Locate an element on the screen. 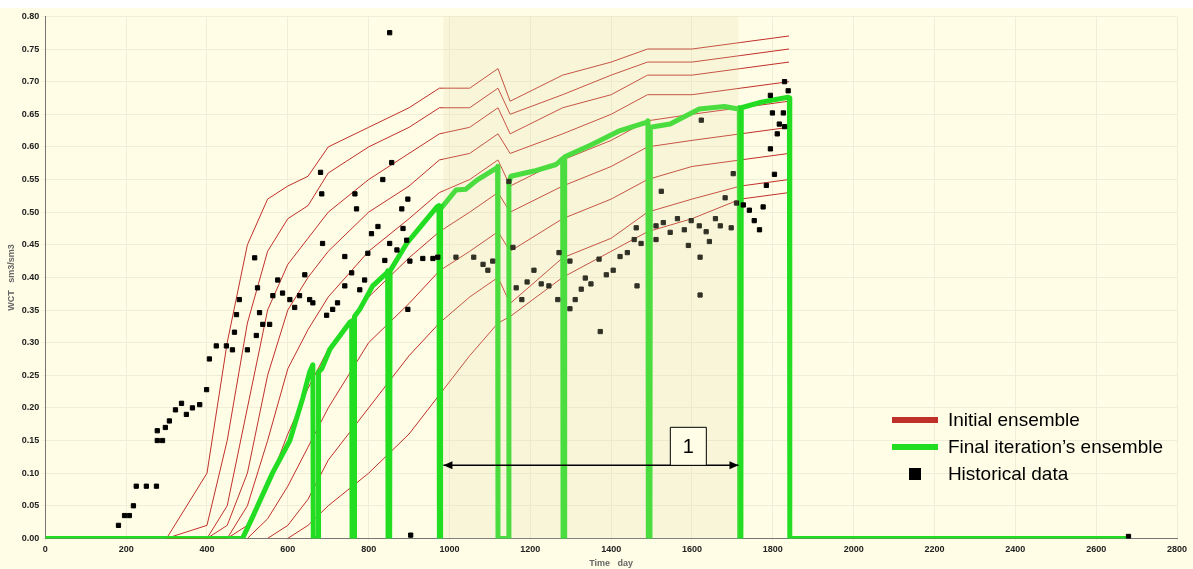 This screenshot has width=1193, height=569. y-tick-label: 0.60 is located at coordinates (30, 146).